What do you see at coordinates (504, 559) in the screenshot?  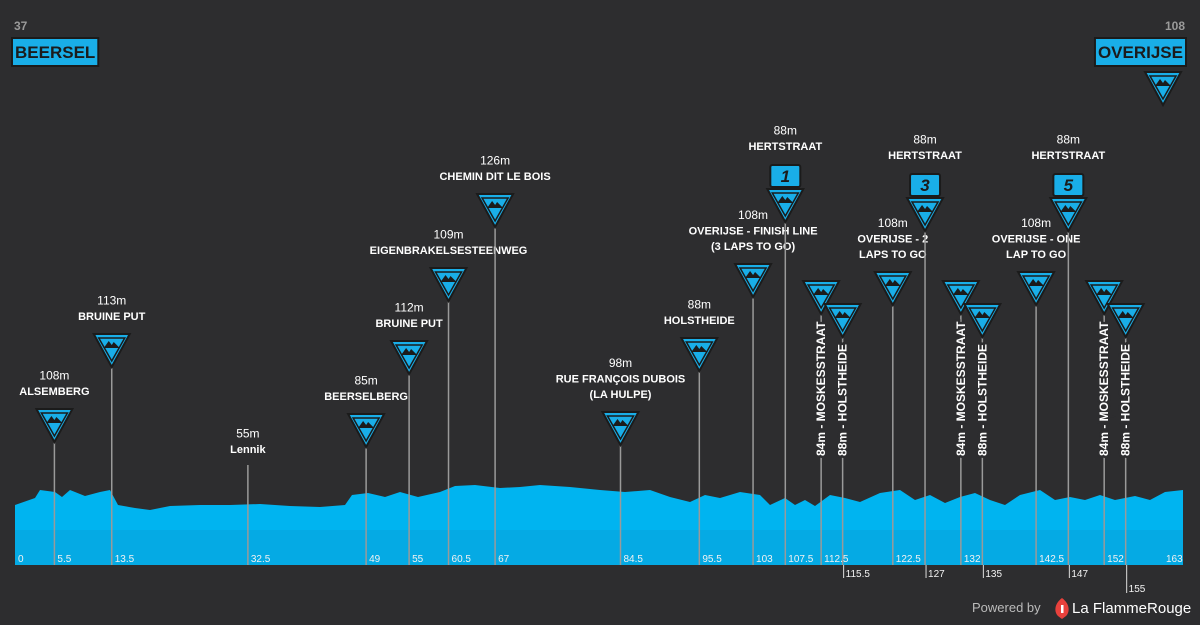 I see `km-label: 67` at bounding box center [504, 559].